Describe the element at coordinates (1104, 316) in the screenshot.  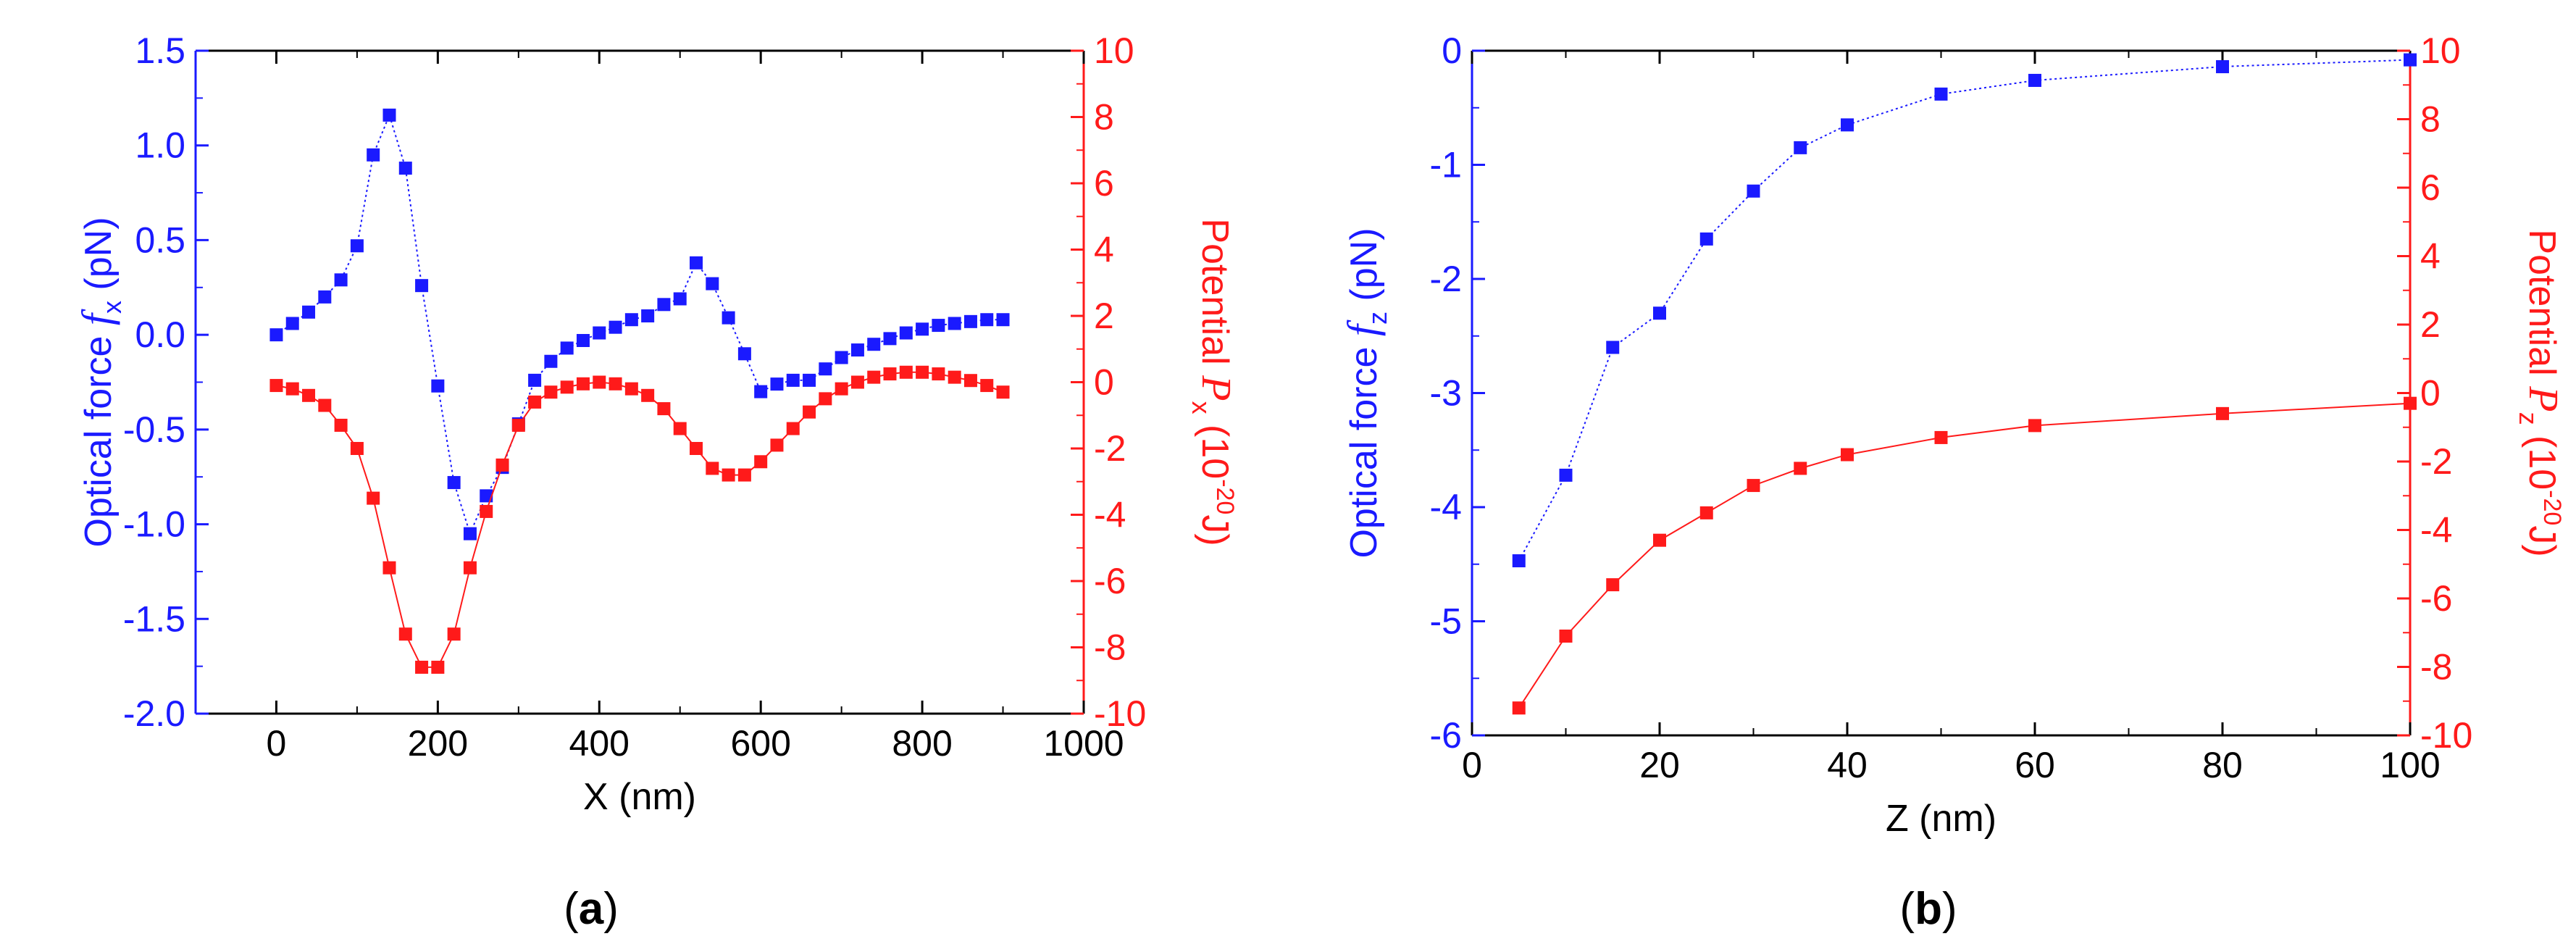
I see `right-y-tick-label: 2` at that location.